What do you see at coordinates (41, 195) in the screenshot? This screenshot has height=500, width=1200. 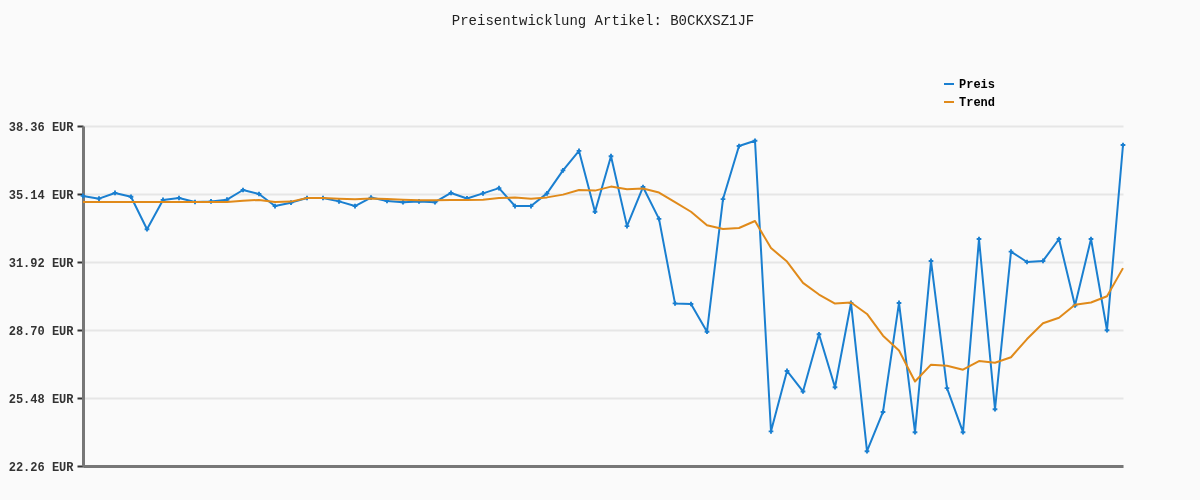 I see `y-tick-label: 35.14 EUR` at bounding box center [41, 195].